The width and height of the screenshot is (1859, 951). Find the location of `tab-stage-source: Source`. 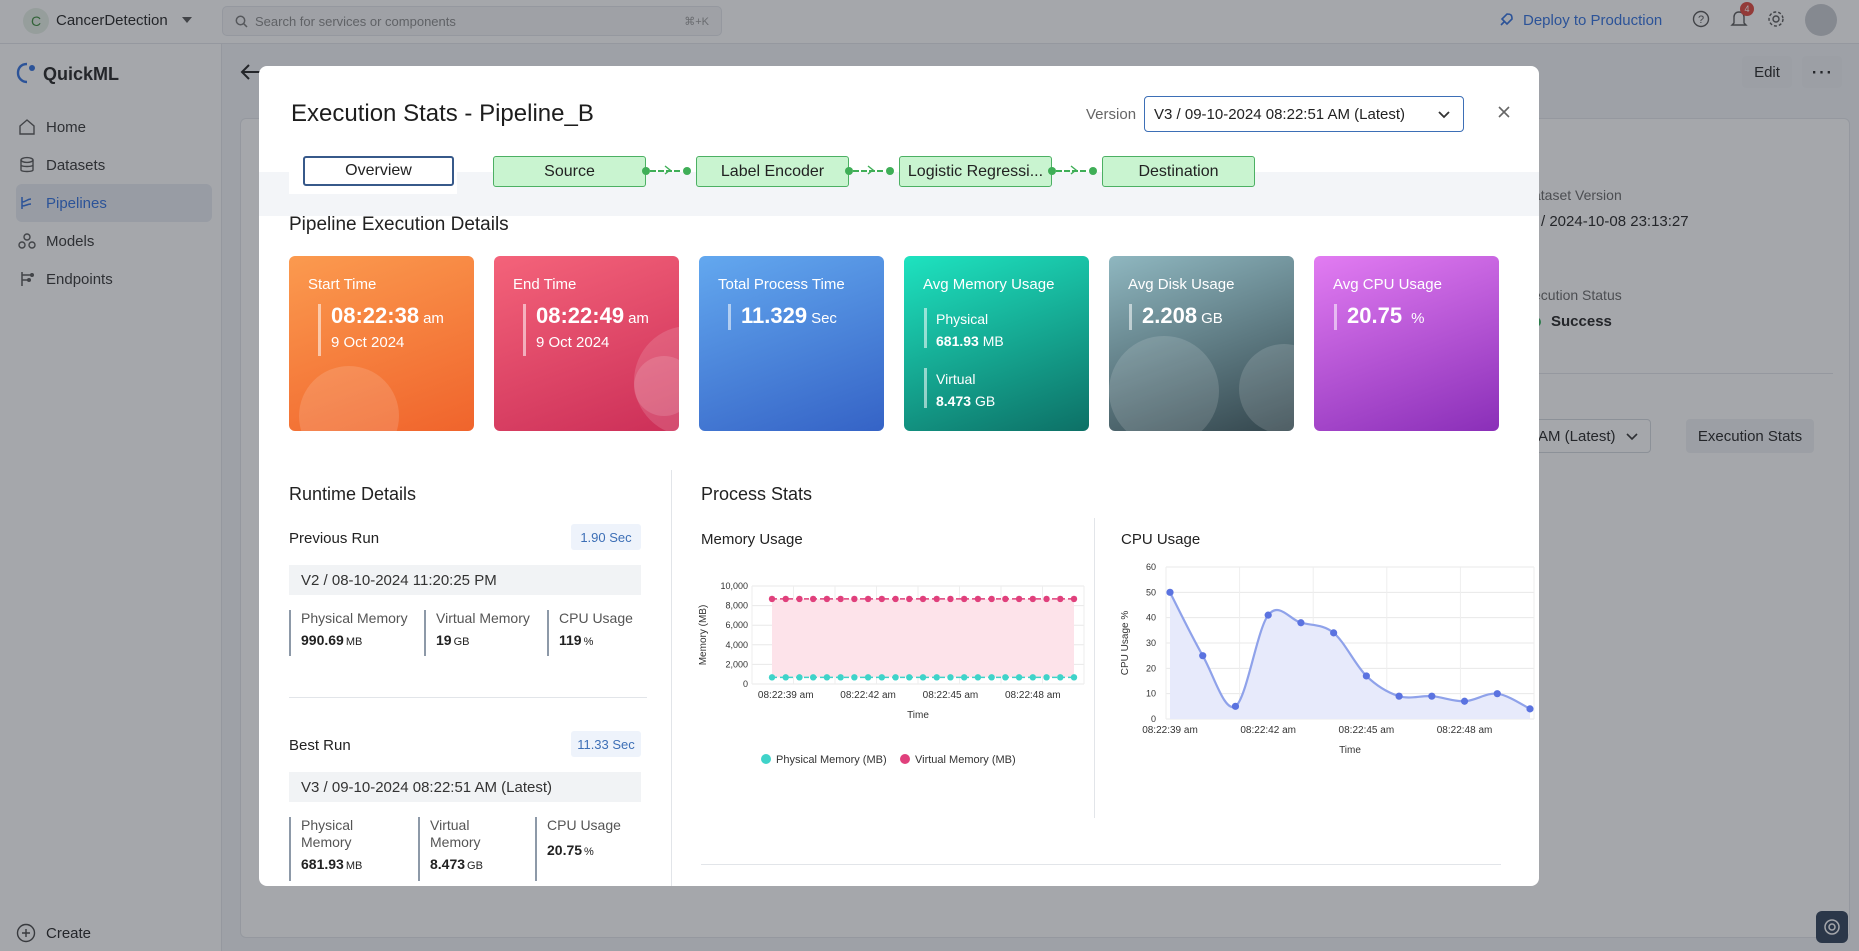

tab-stage-source: Source is located at coordinates (569, 171).